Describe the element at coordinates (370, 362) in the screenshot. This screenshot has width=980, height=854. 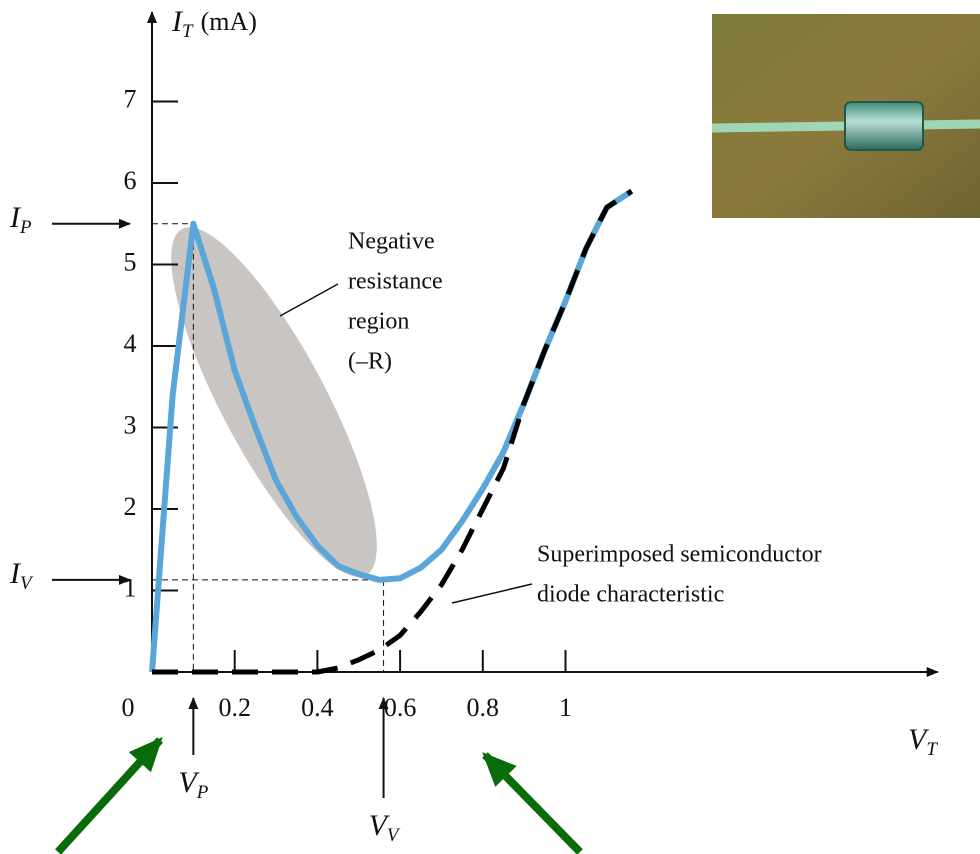
I see `annotation: (–R)` at that location.